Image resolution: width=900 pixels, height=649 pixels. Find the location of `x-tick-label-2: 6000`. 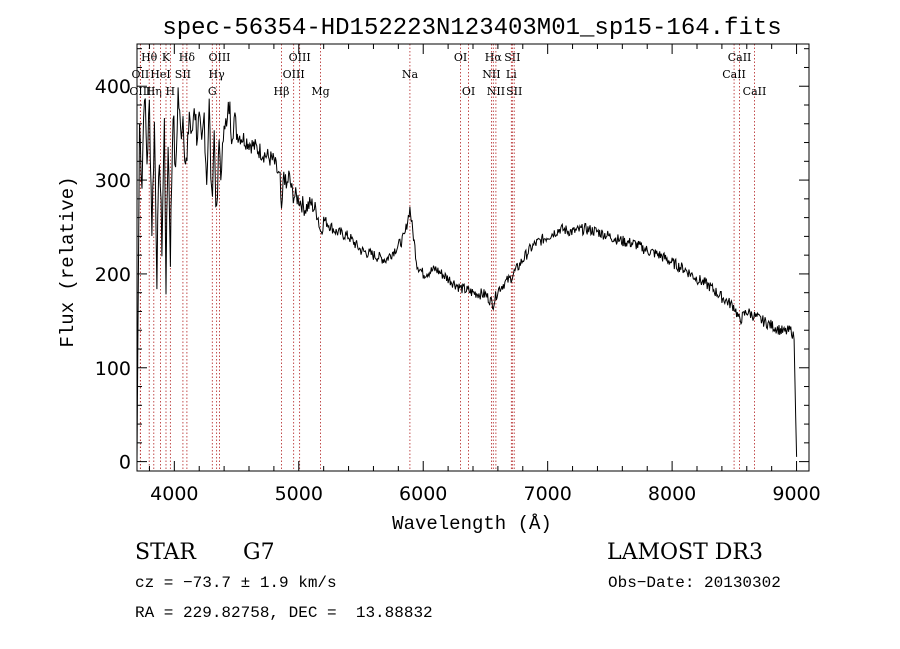

x-tick-label-2: 6000 is located at coordinates (423, 494).